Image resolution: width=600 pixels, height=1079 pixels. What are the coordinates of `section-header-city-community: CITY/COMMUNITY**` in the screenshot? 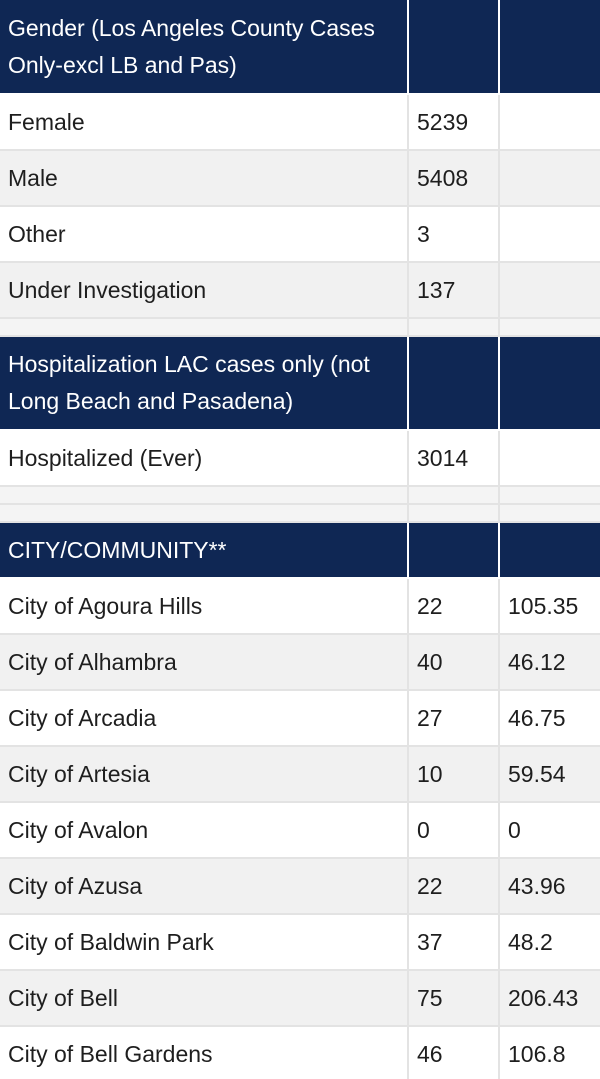 It's located at (300, 550).